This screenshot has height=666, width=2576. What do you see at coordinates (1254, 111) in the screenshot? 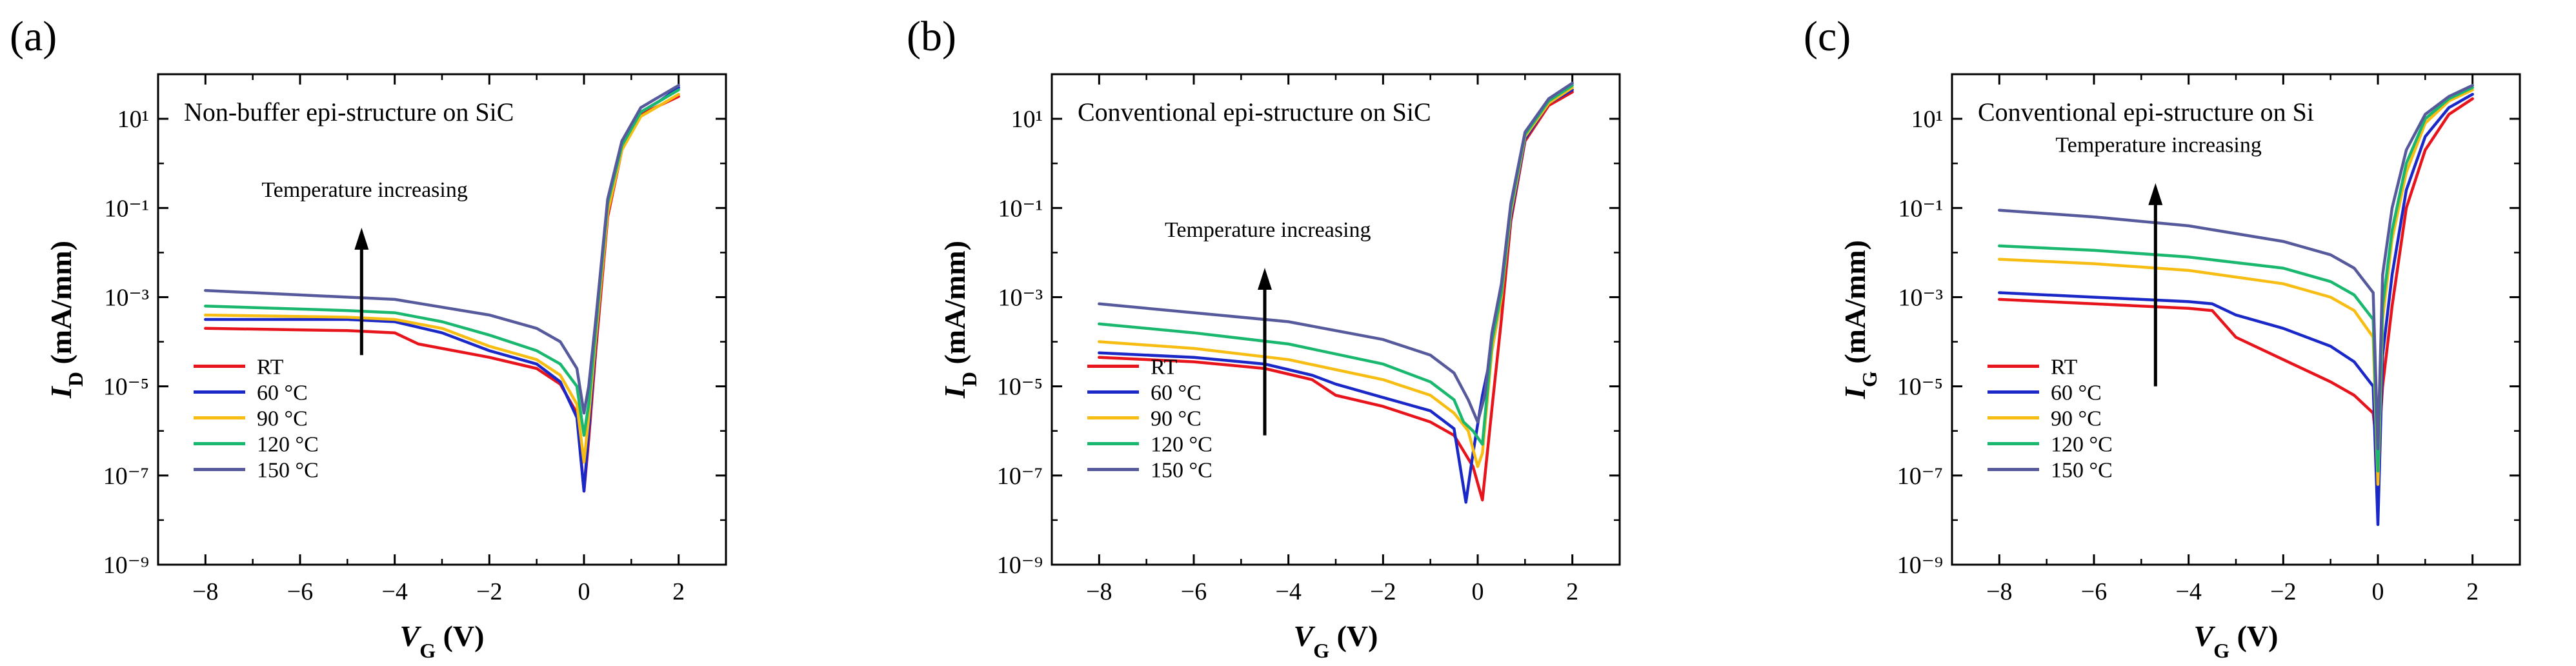
I see `chart-title: Conventional epi-structure on SiC` at bounding box center [1254, 111].